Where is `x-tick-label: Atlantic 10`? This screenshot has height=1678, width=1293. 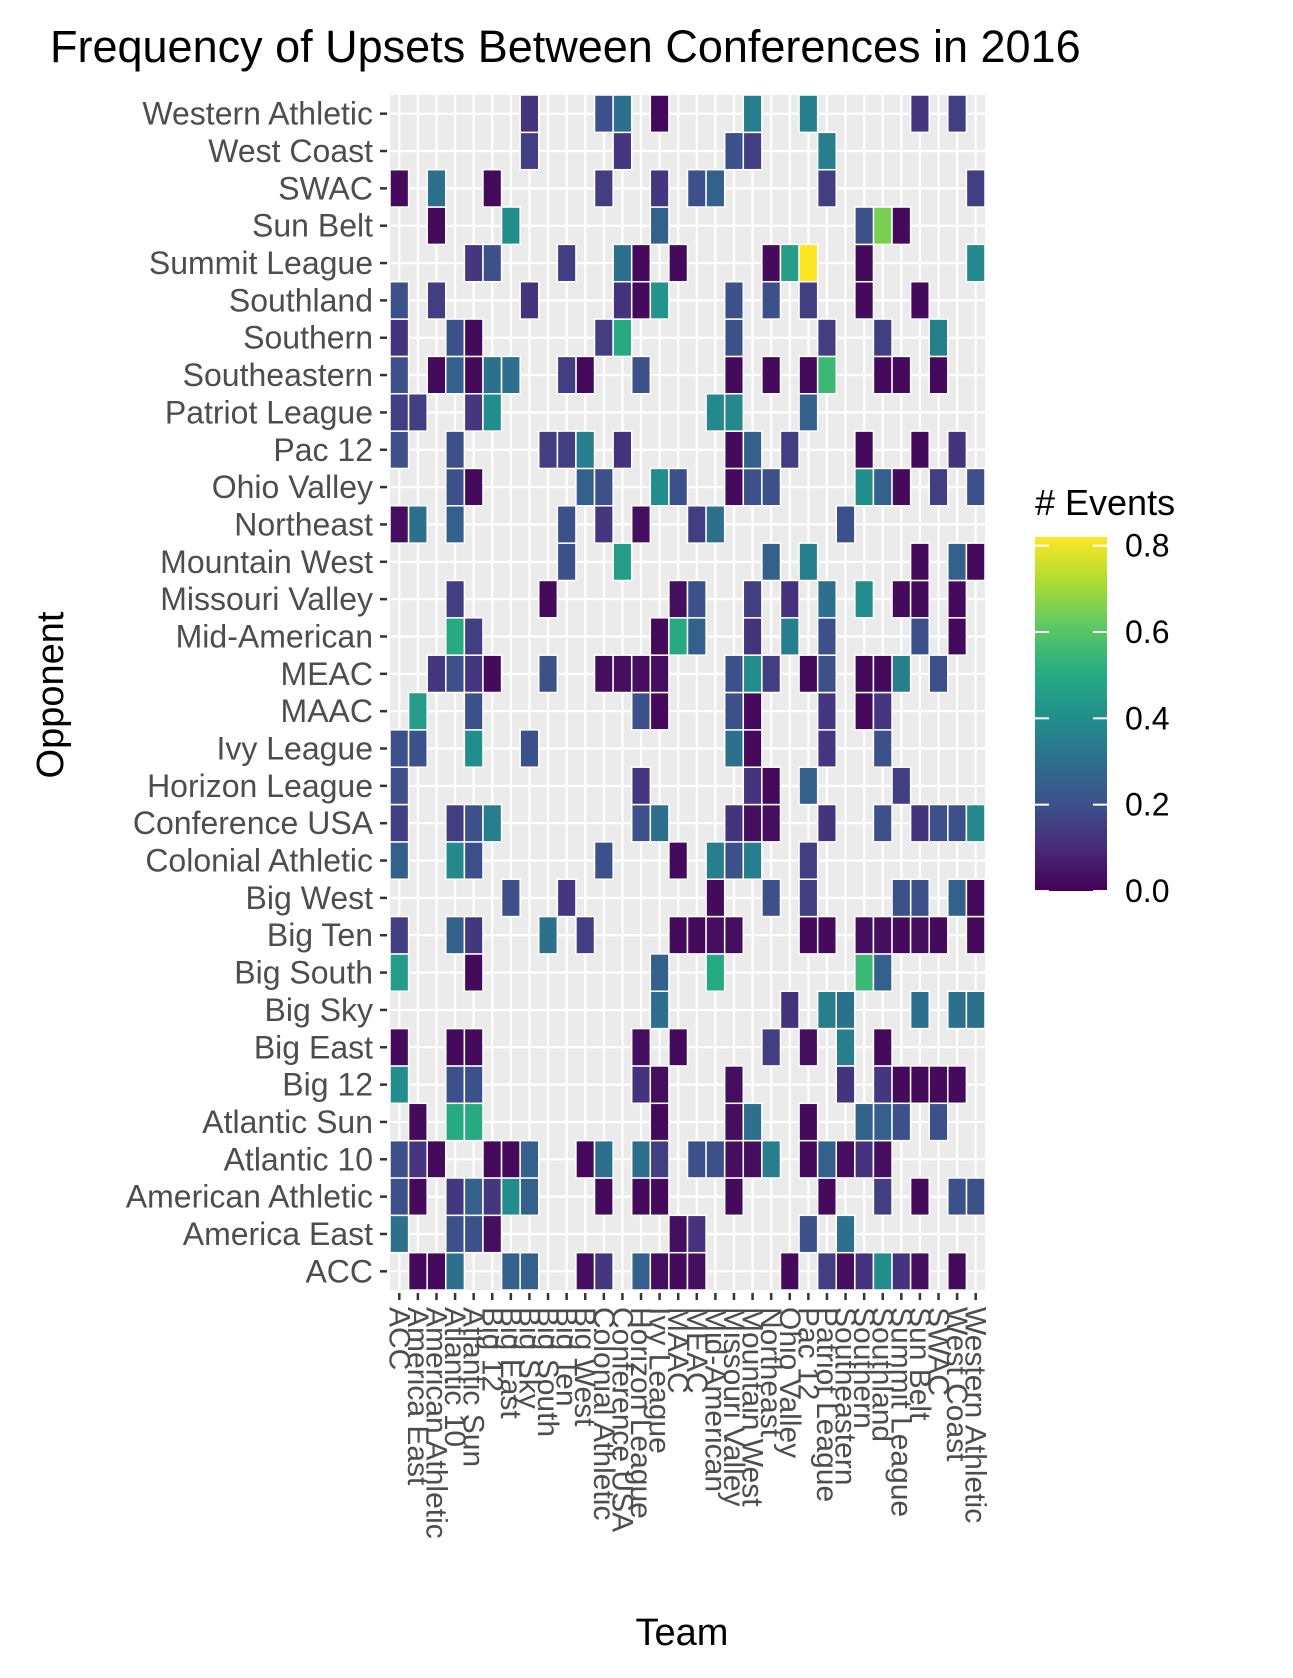 x-tick-label: Atlantic 10 is located at coordinates (454, 1377).